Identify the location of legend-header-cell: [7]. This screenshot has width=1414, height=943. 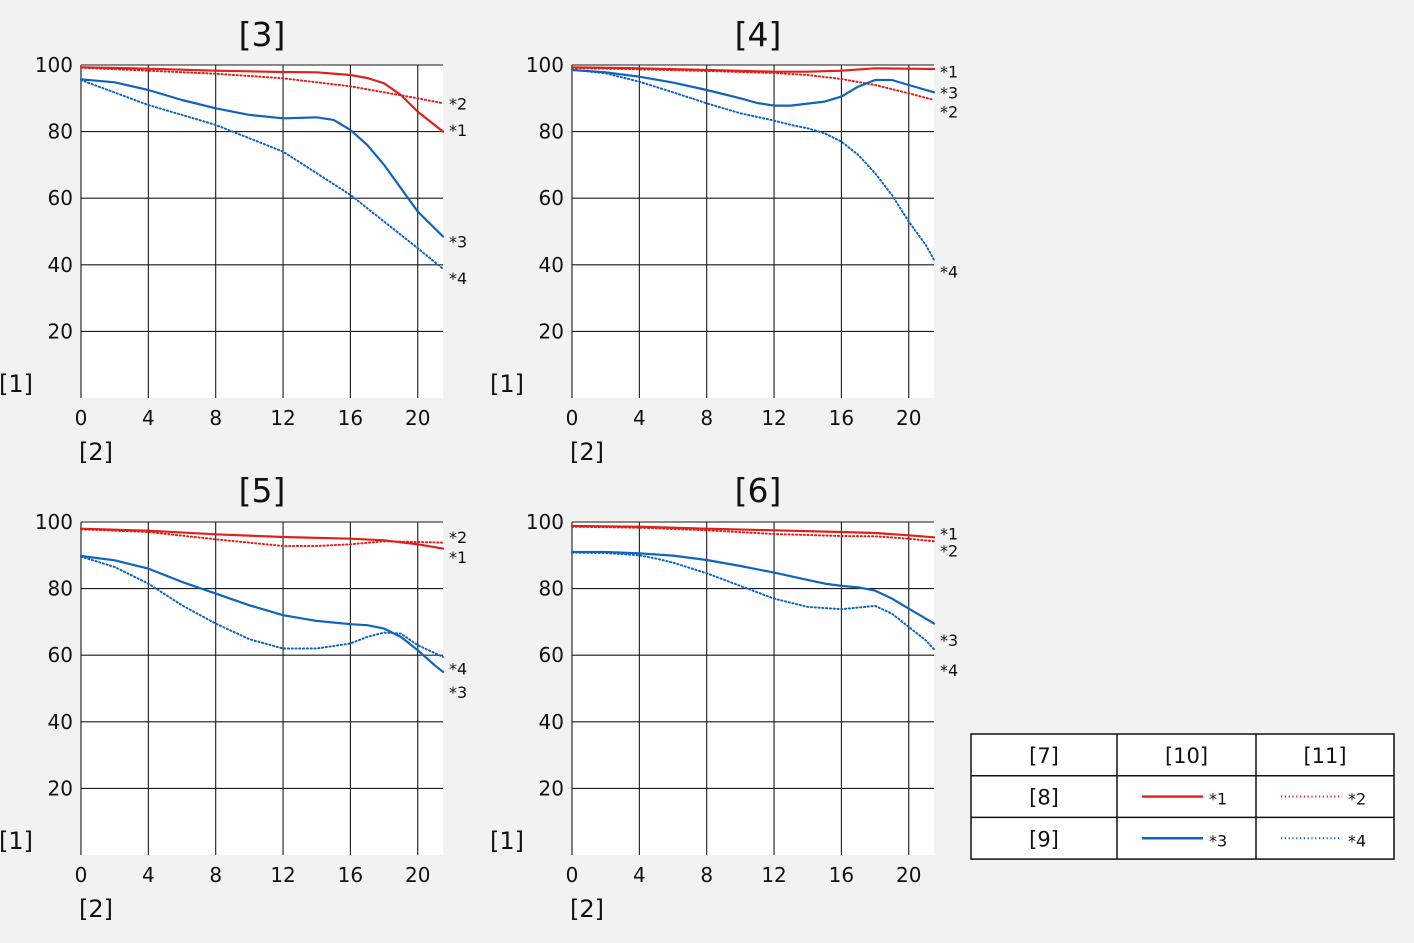
(1044, 756).